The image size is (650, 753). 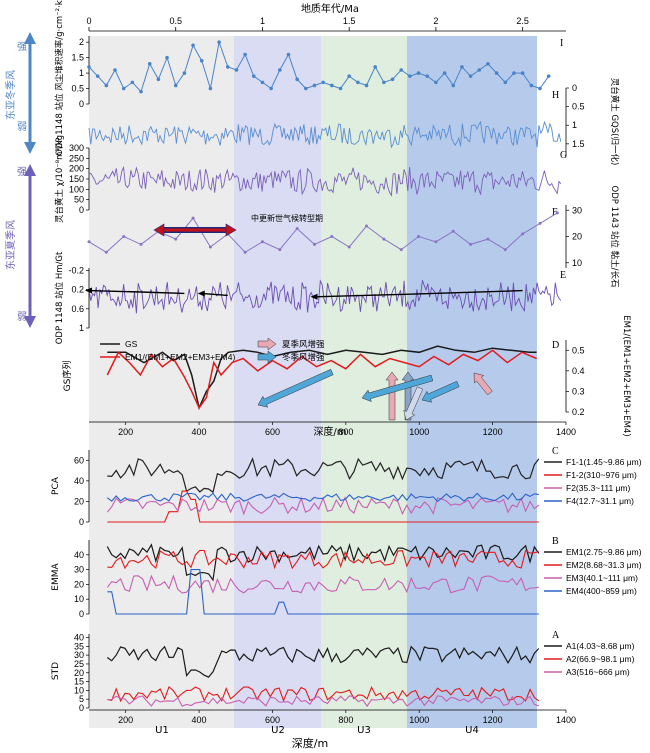 What do you see at coordinates (76, 148) in the screenshot?
I see `y-tick-label: 300` at bounding box center [76, 148].